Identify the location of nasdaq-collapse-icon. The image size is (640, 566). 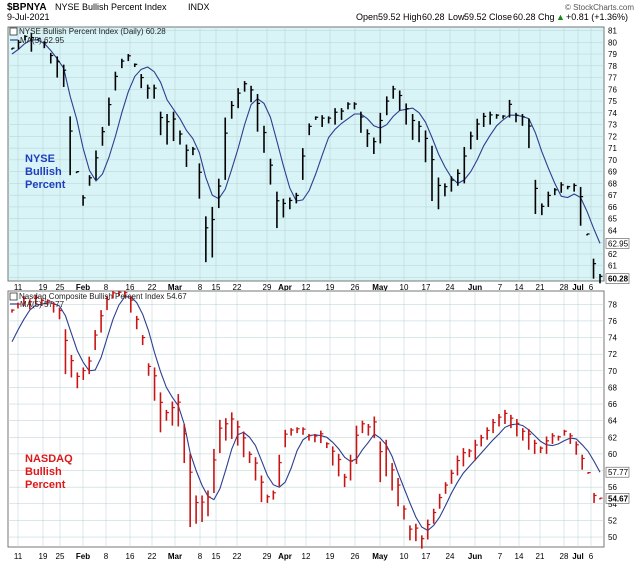
(13, 296).